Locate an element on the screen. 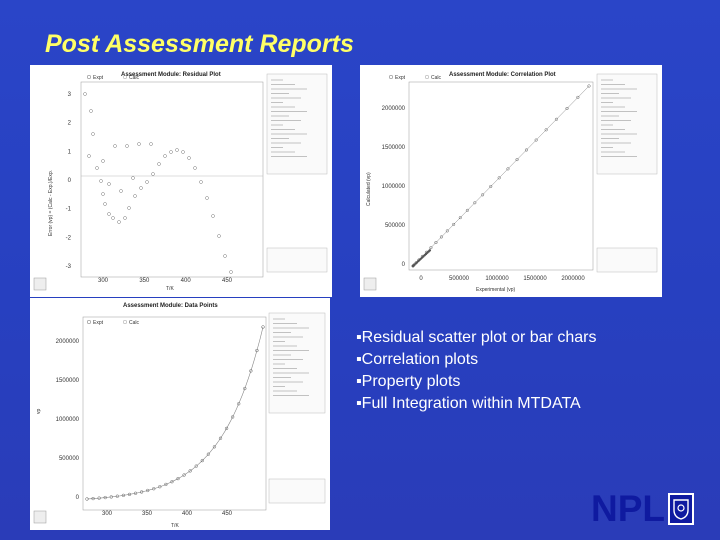  bullet-item: ▪Full Integration within MTDATA is located at coordinates (476, 404).